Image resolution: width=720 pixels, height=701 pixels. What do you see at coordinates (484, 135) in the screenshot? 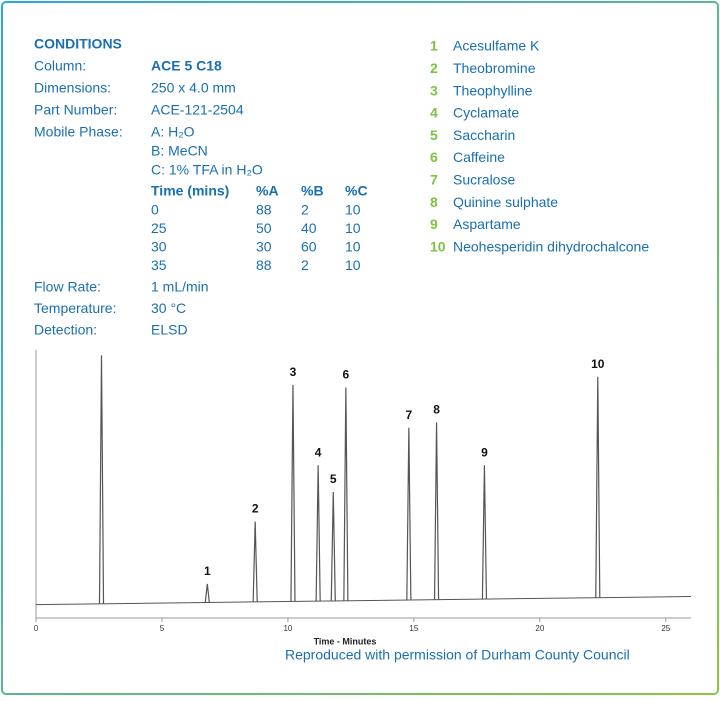
I see `legend-name: Saccharin` at bounding box center [484, 135].